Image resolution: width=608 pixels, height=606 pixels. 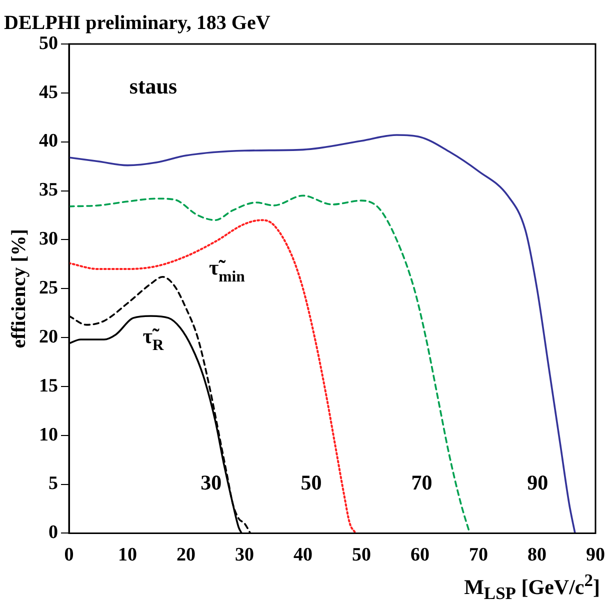 I want to click on y-tick-label: 35, so click(x=48, y=190).